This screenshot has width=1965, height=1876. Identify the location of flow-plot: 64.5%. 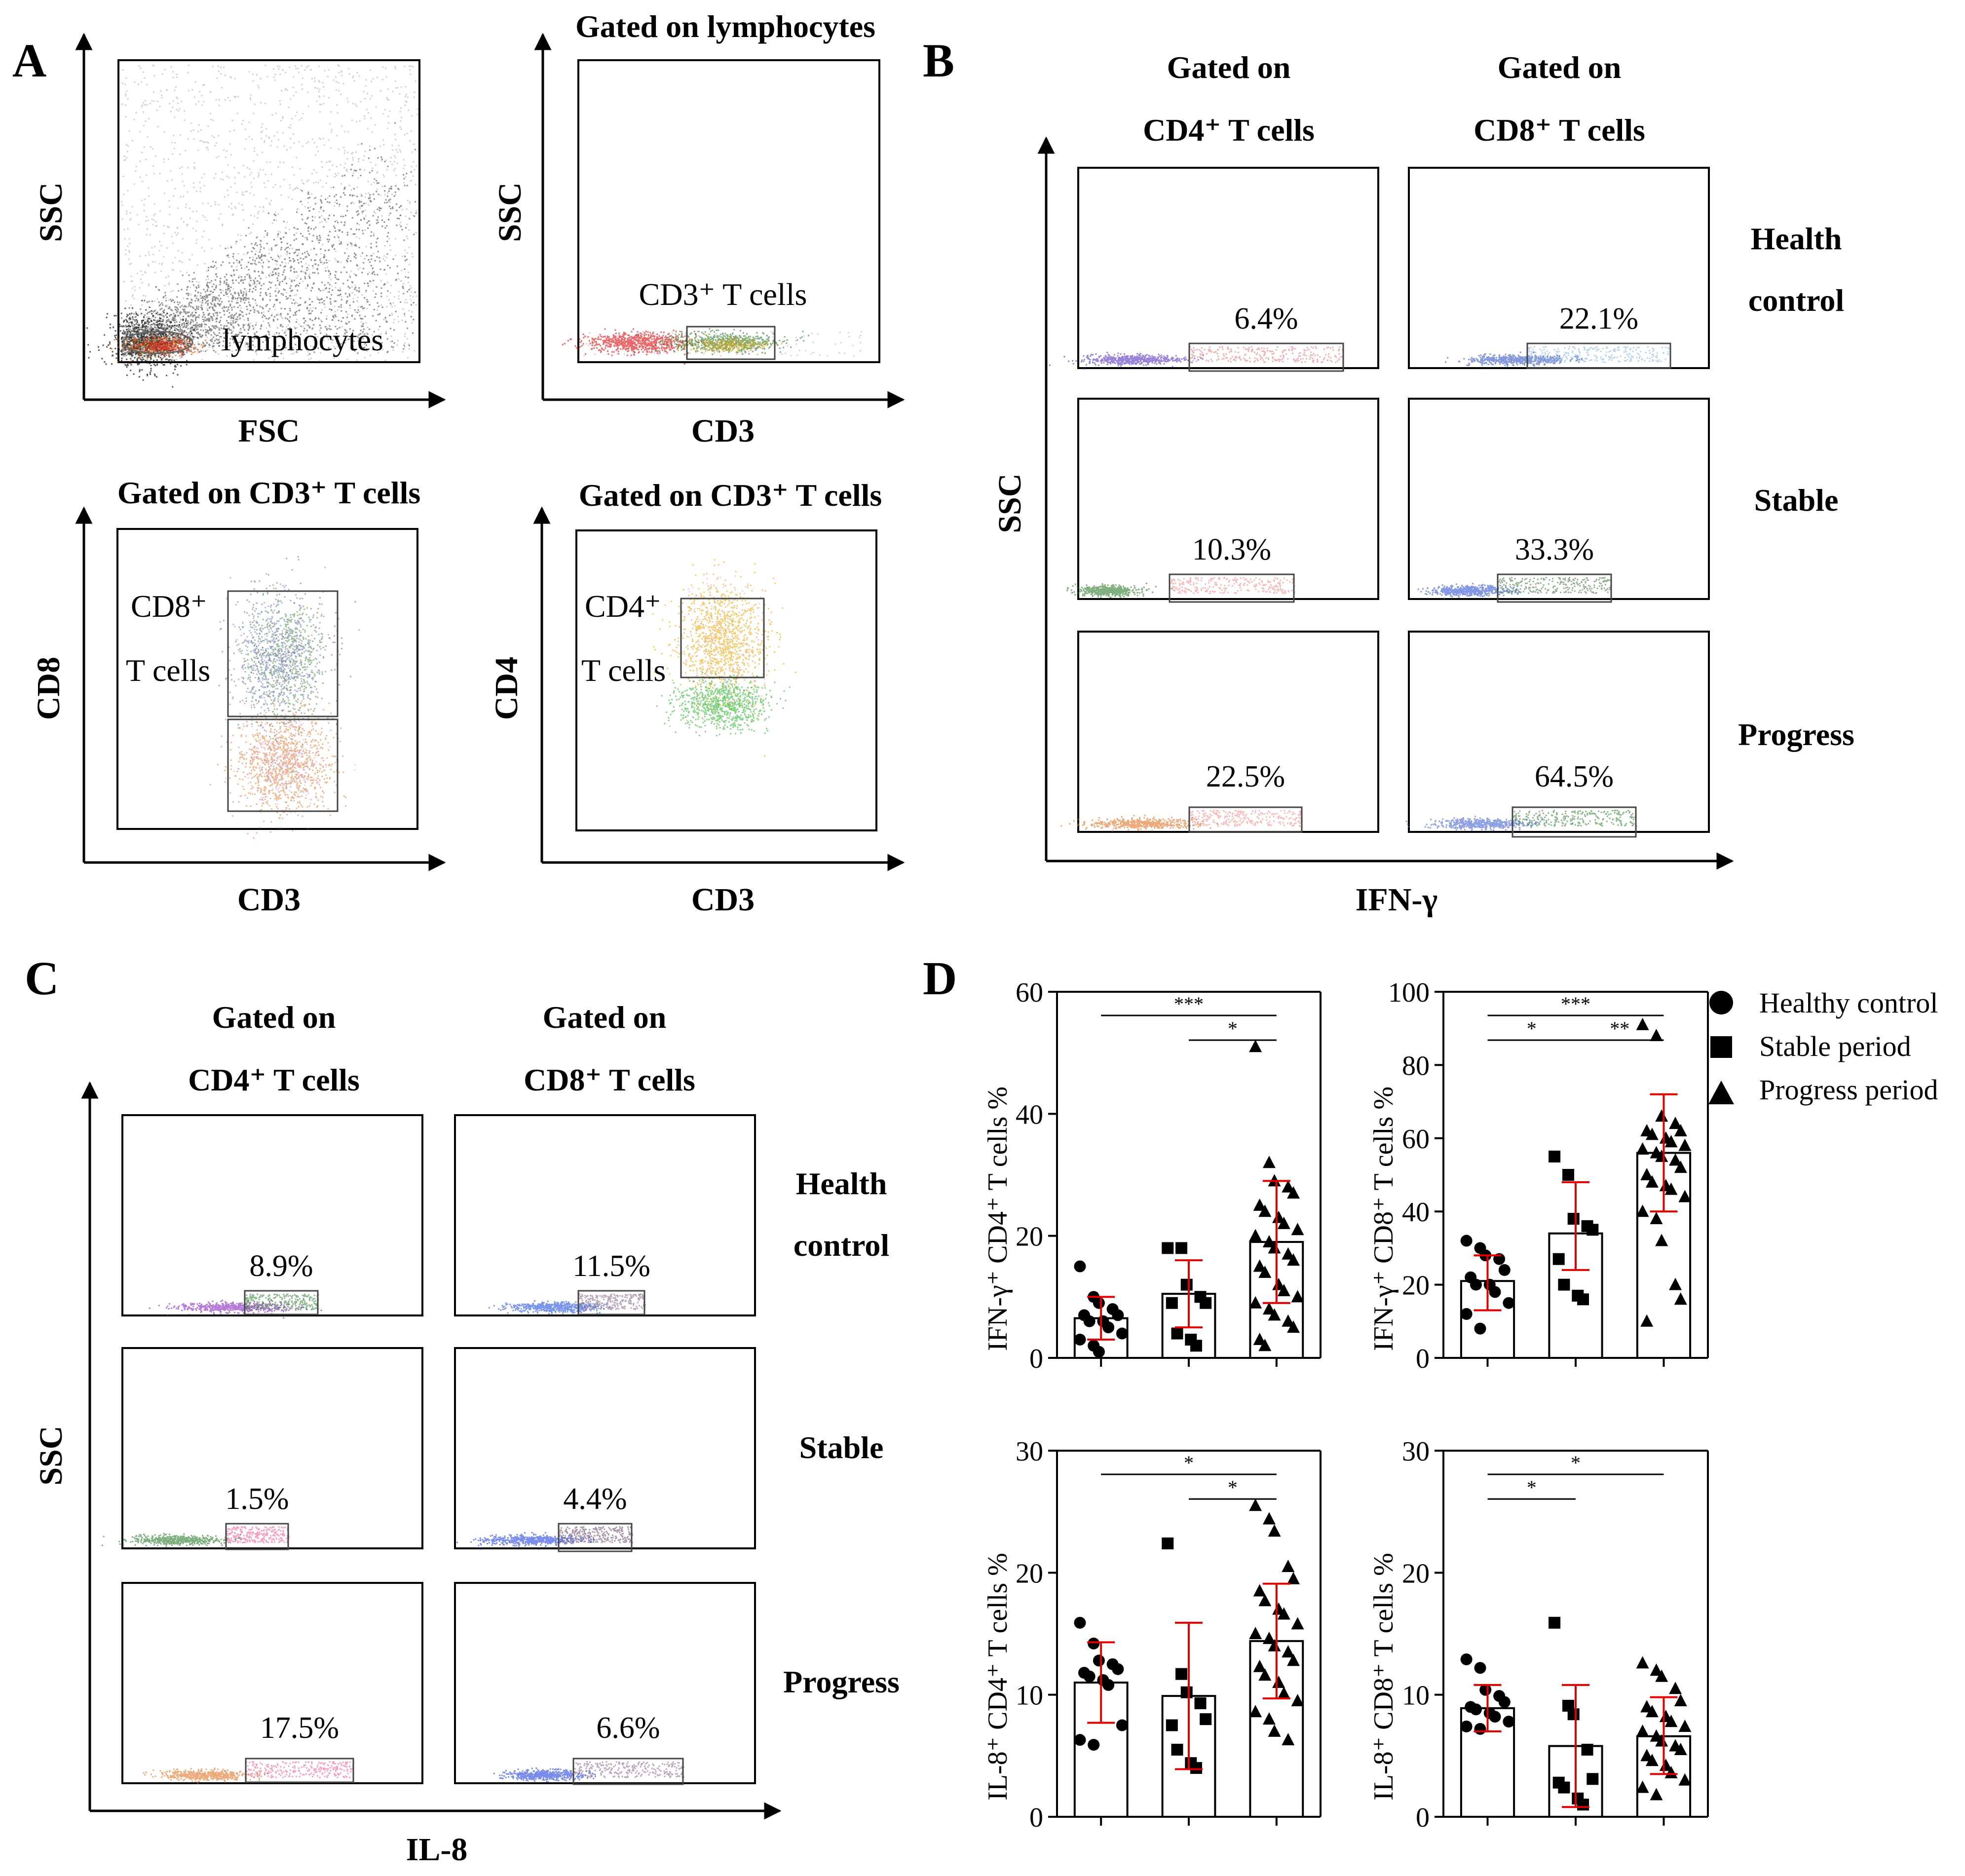
(1557, 734).